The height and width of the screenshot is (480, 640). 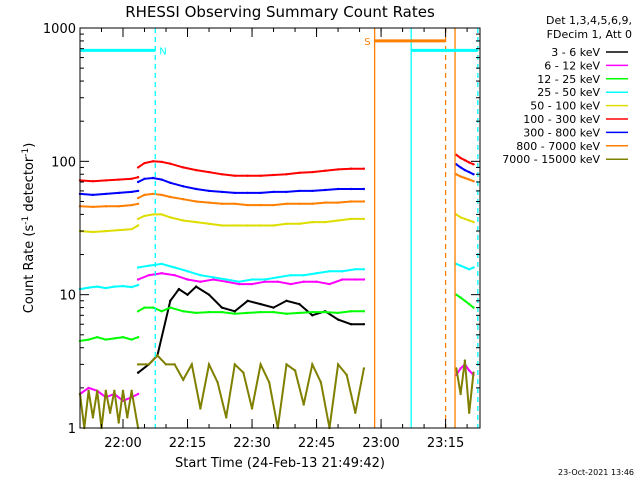 I want to click on y-label-sup-2: -1, so click(x=26, y=152).